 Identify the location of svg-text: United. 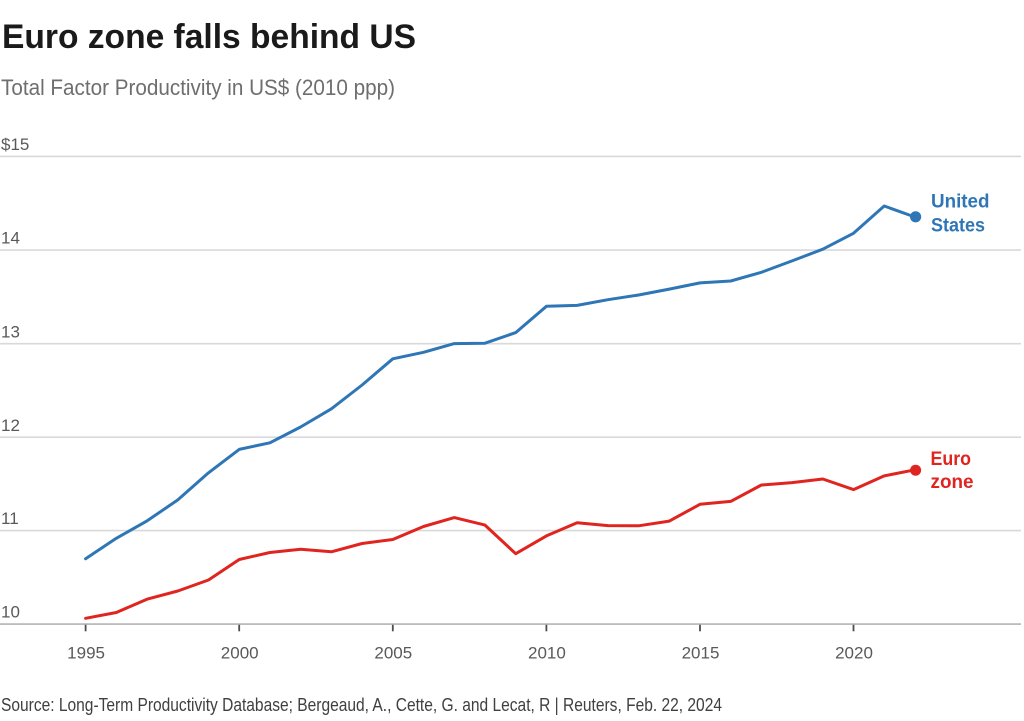
(960, 202).